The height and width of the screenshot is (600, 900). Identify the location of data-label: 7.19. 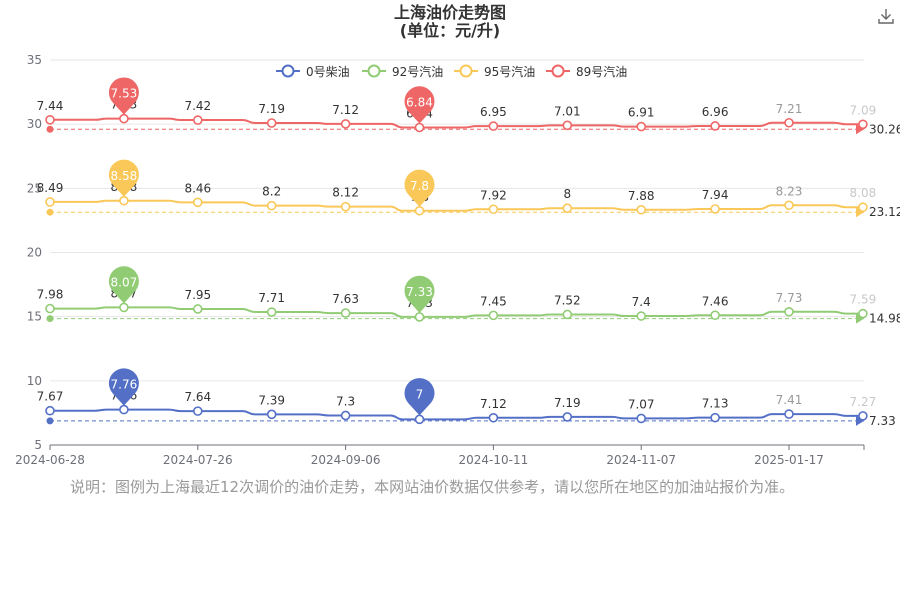
(567, 403).